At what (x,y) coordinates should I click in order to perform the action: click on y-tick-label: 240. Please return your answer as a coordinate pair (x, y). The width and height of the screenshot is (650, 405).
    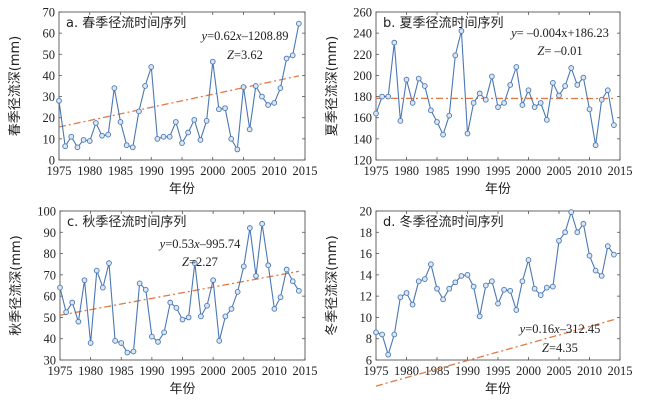
    Looking at the image, I should click on (362, 34).